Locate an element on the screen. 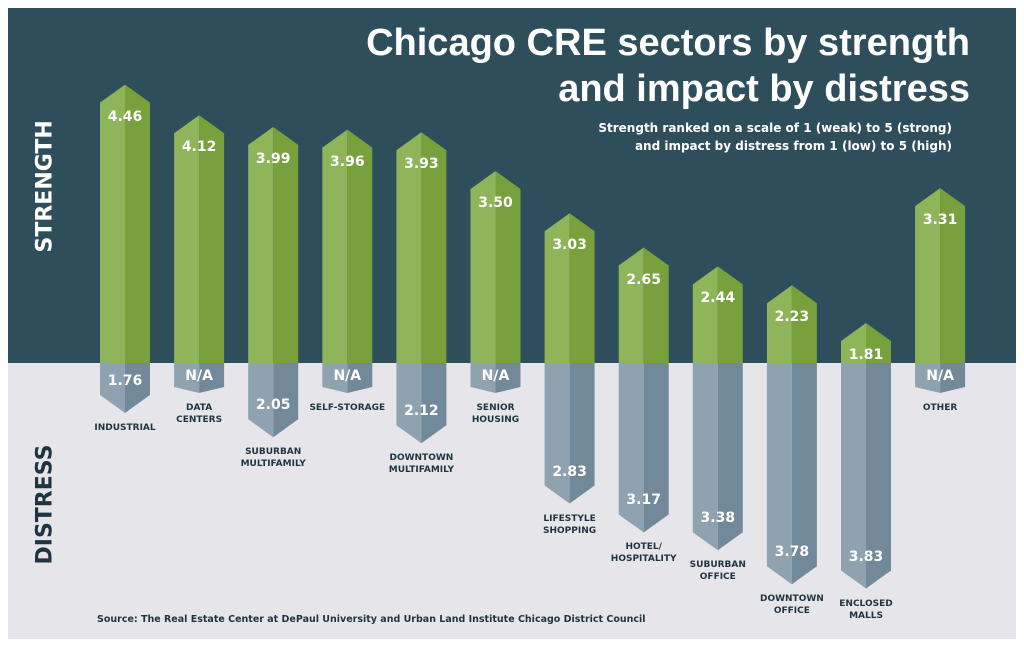 The image size is (1024, 647). category-label: OTHER is located at coordinates (940, 408).